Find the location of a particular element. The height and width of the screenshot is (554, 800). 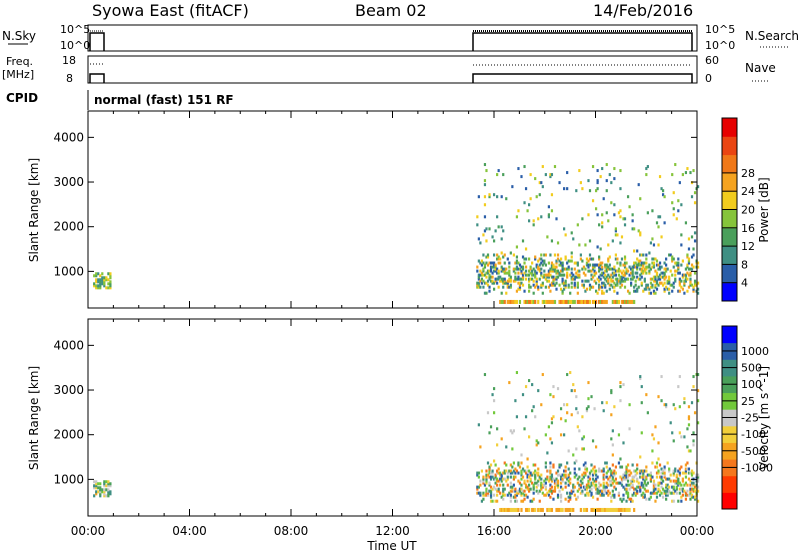

xtick-label: 08:00 is located at coordinates (291, 531).